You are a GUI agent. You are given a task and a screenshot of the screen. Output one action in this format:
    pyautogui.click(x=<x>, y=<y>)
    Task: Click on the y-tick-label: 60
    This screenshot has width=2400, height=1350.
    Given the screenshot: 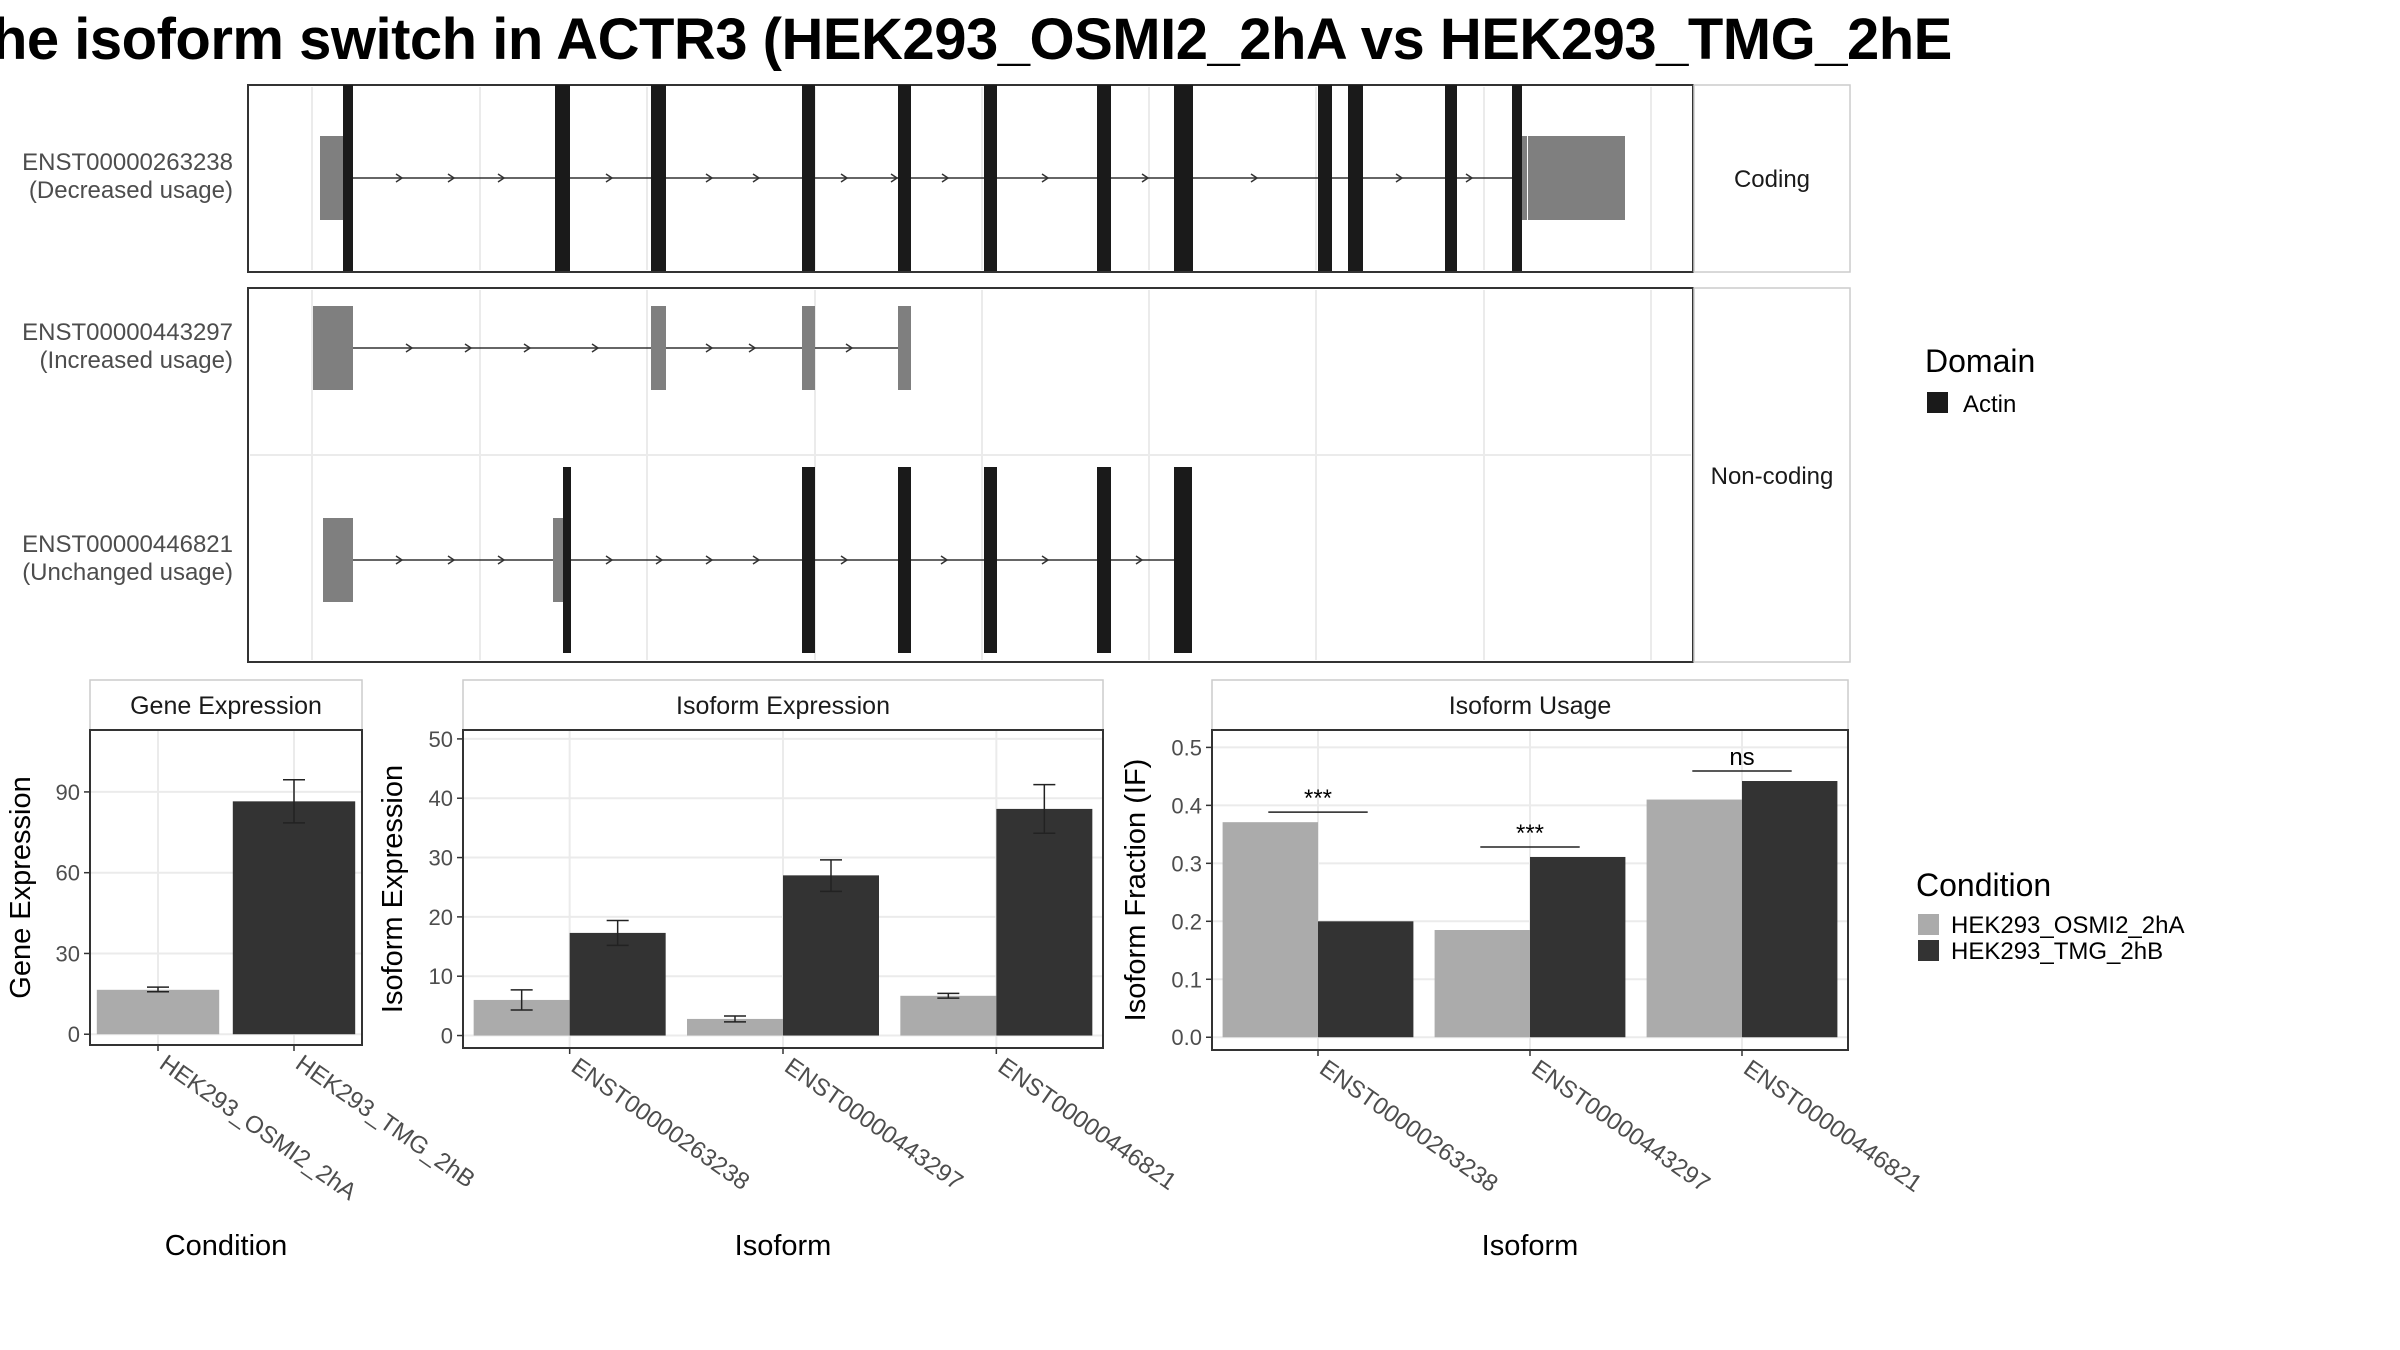 What is the action you would take?
    pyautogui.click(x=68, y=873)
    